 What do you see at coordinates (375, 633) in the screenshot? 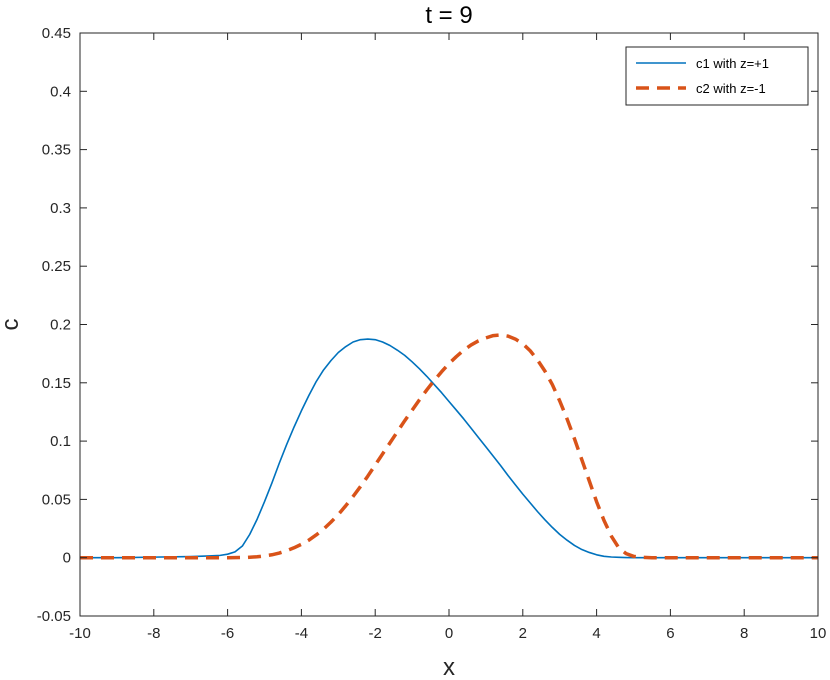
I see `x-tick-label: -2` at bounding box center [375, 633].